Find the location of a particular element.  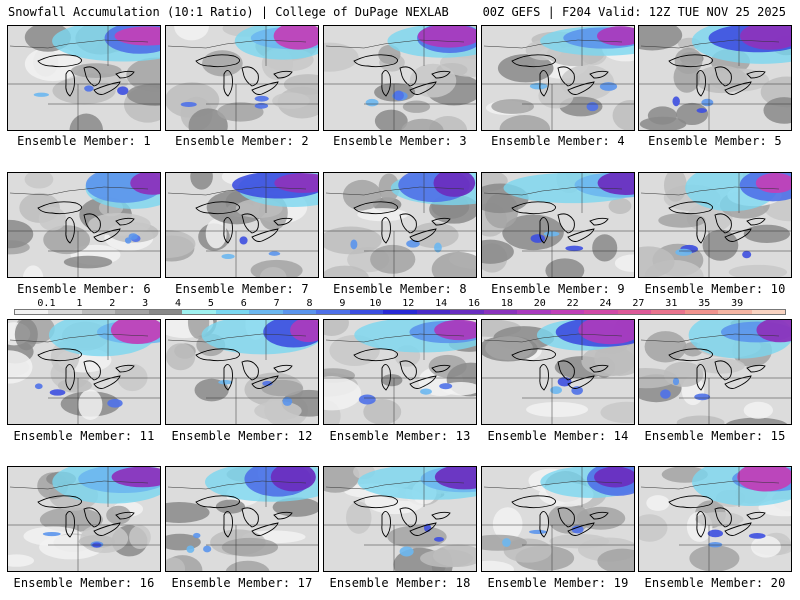

member-label-7: Ensemble Member: 7 is located at coordinates (242, 289).